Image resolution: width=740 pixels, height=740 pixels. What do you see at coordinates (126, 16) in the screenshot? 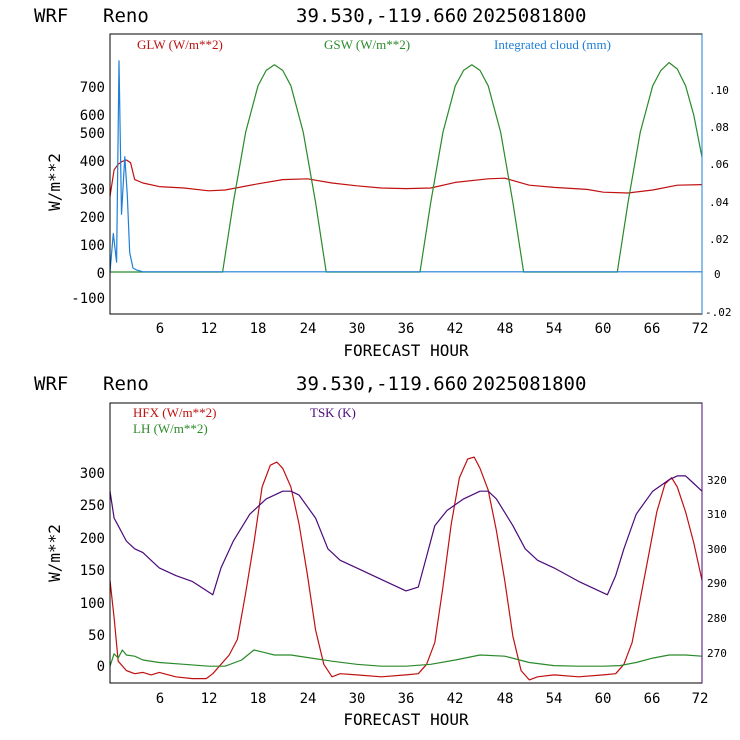
I see `chart-1-site: Reno` at bounding box center [126, 16].